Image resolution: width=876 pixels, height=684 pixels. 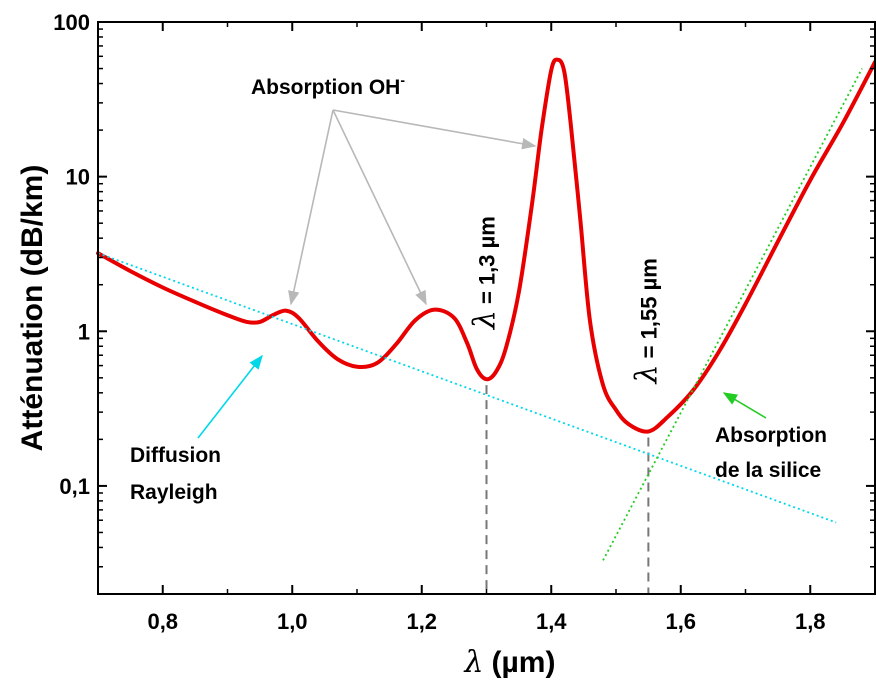 I want to click on annotation-oh-text: Absorption OH, so click(x=325, y=87).